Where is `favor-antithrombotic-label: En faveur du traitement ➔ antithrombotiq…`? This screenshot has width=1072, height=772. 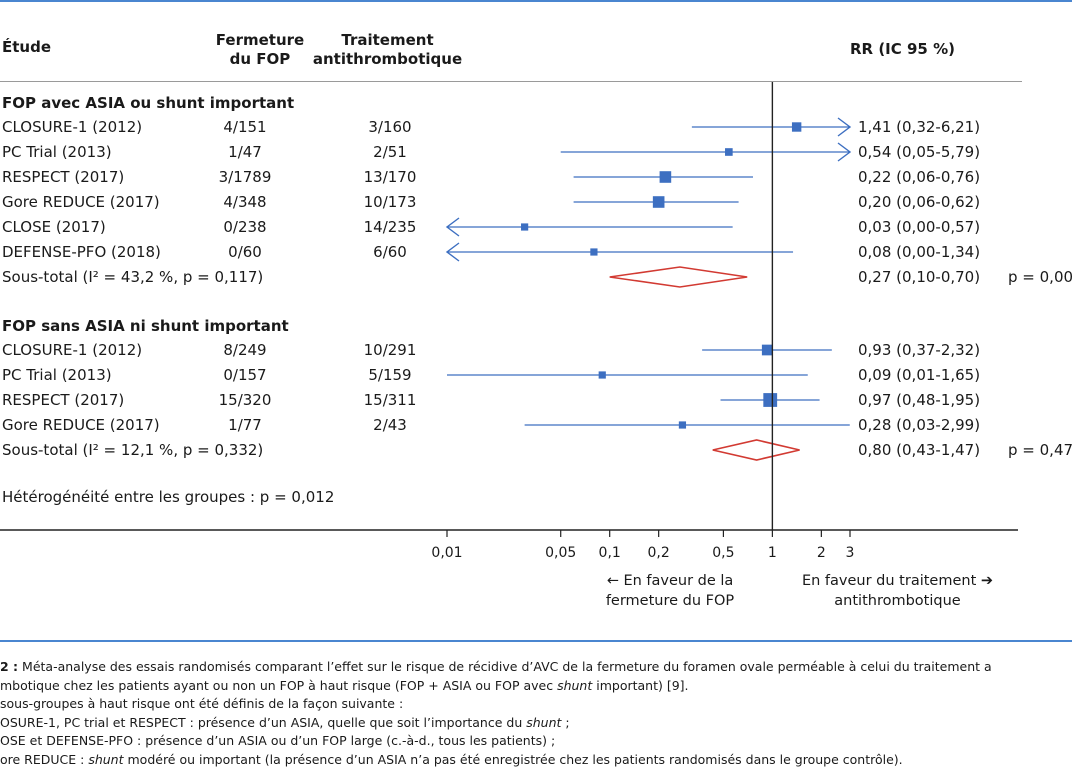
favor-antithrombotic-label: En faveur du traitement ➔ antithrombotiq… is located at coordinates (897, 591).